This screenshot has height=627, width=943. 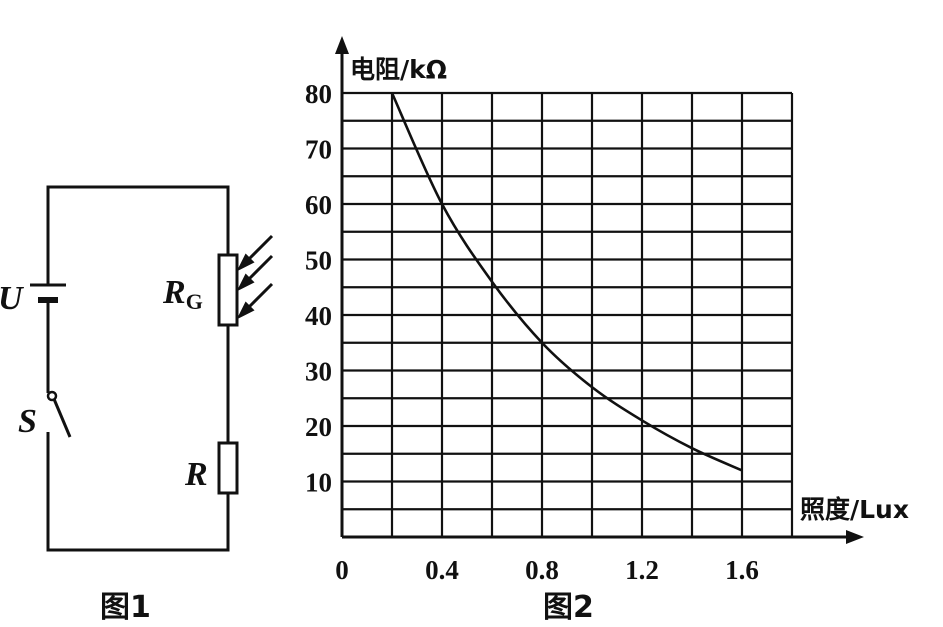 What do you see at coordinates (318, 427) in the screenshot?
I see `y-tick-label: 20` at bounding box center [318, 427].